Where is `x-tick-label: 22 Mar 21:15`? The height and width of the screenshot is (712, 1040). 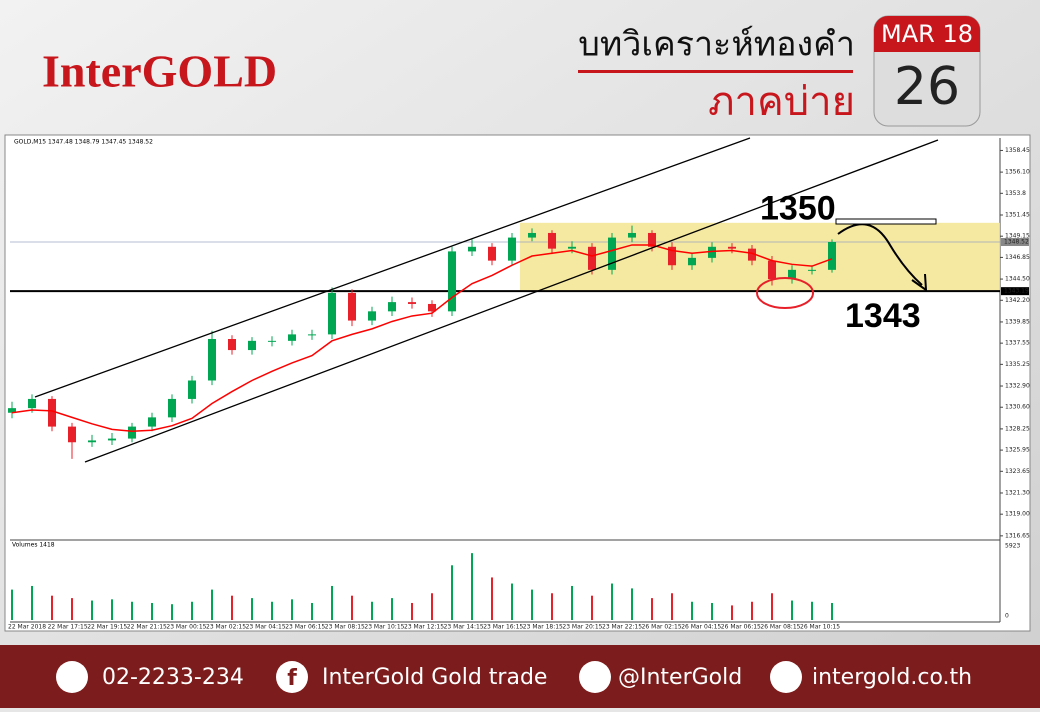 x-tick-label: 22 Mar 21:15 is located at coordinates (147, 627).